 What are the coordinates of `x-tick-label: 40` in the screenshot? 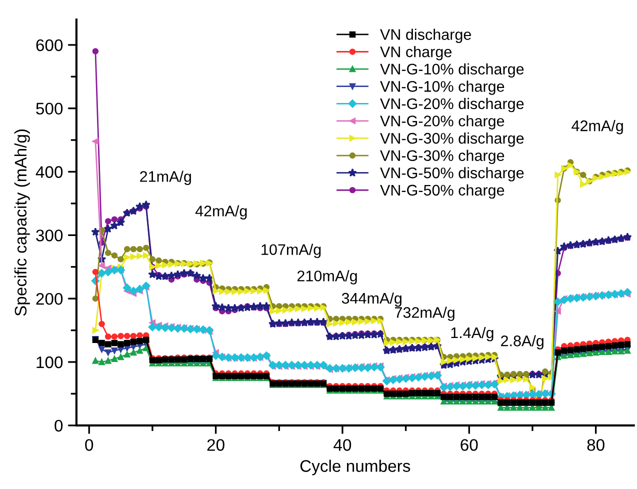 It's located at (343, 445).